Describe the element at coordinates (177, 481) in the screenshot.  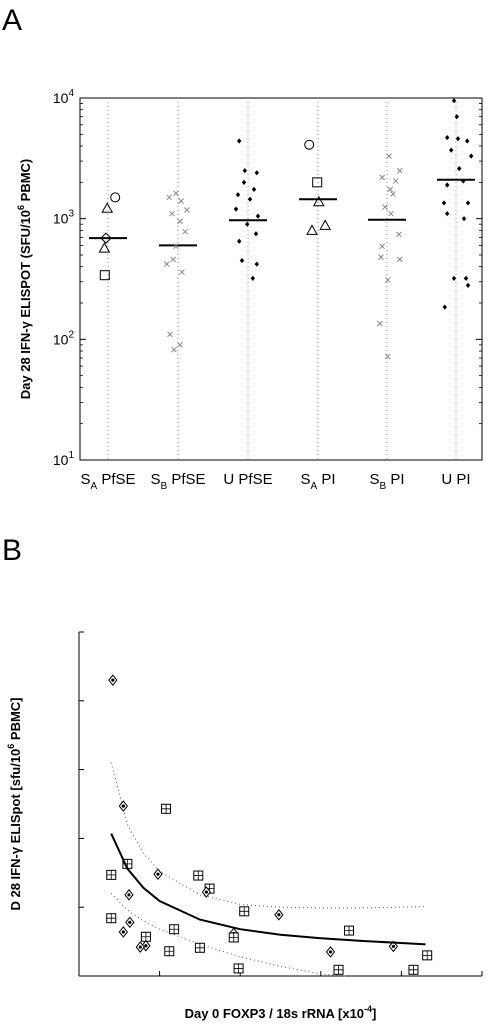
I see `category-label-1: SB PfSE` at that location.